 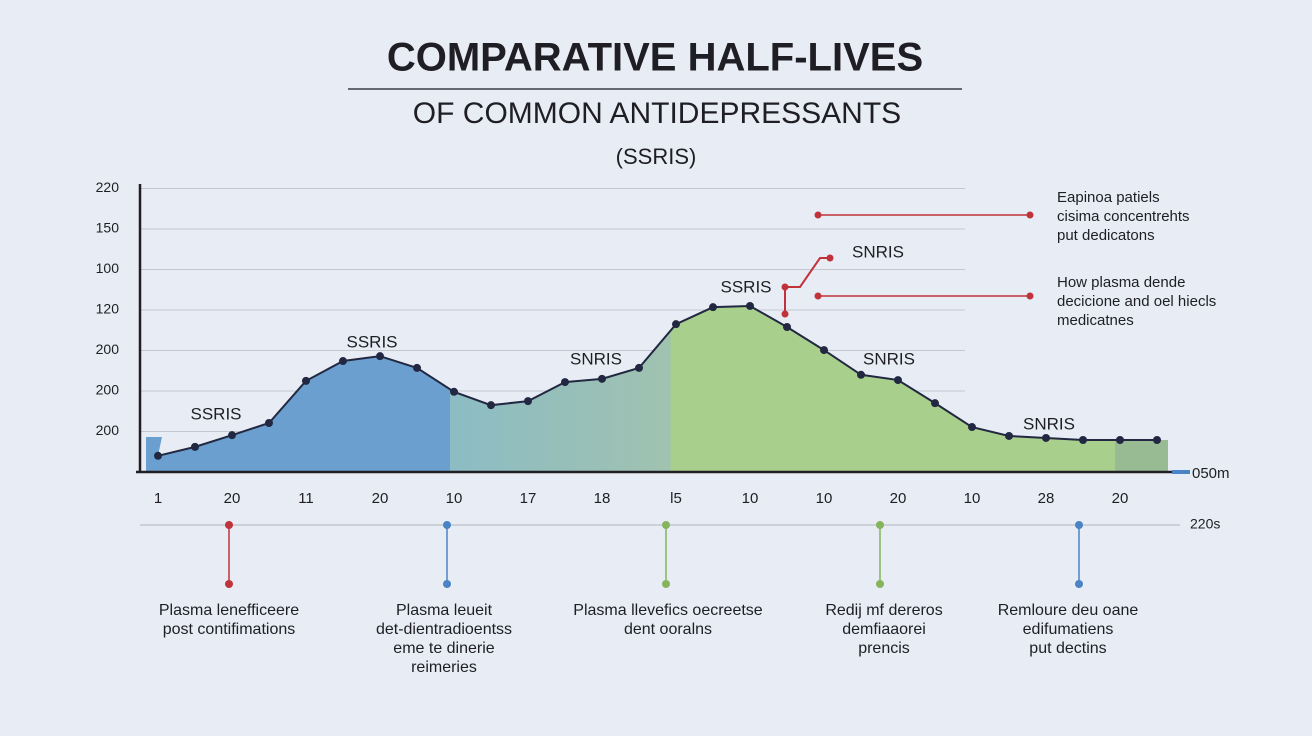 What do you see at coordinates (676, 498) in the screenshot?
I see `x-tick-label: l5` at bounding box center [676, 498].